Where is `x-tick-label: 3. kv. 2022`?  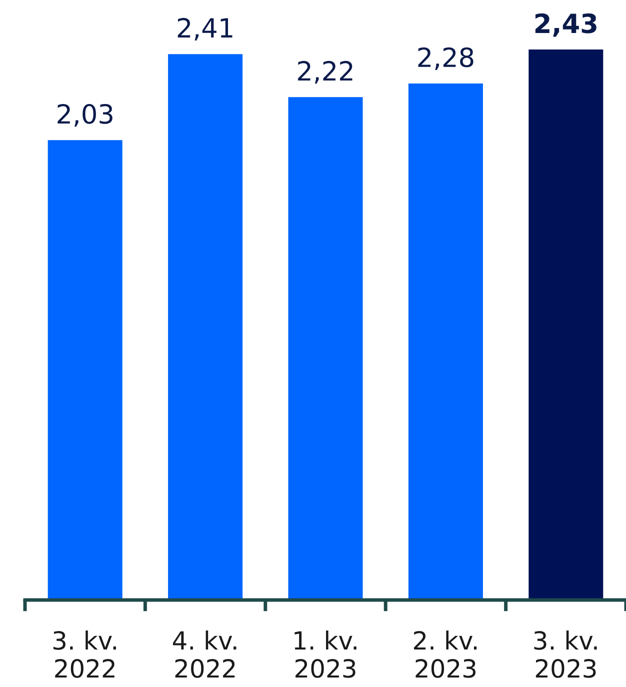 x-tick-label: 3. kv. 2022 is located at coordinates (84, 654).